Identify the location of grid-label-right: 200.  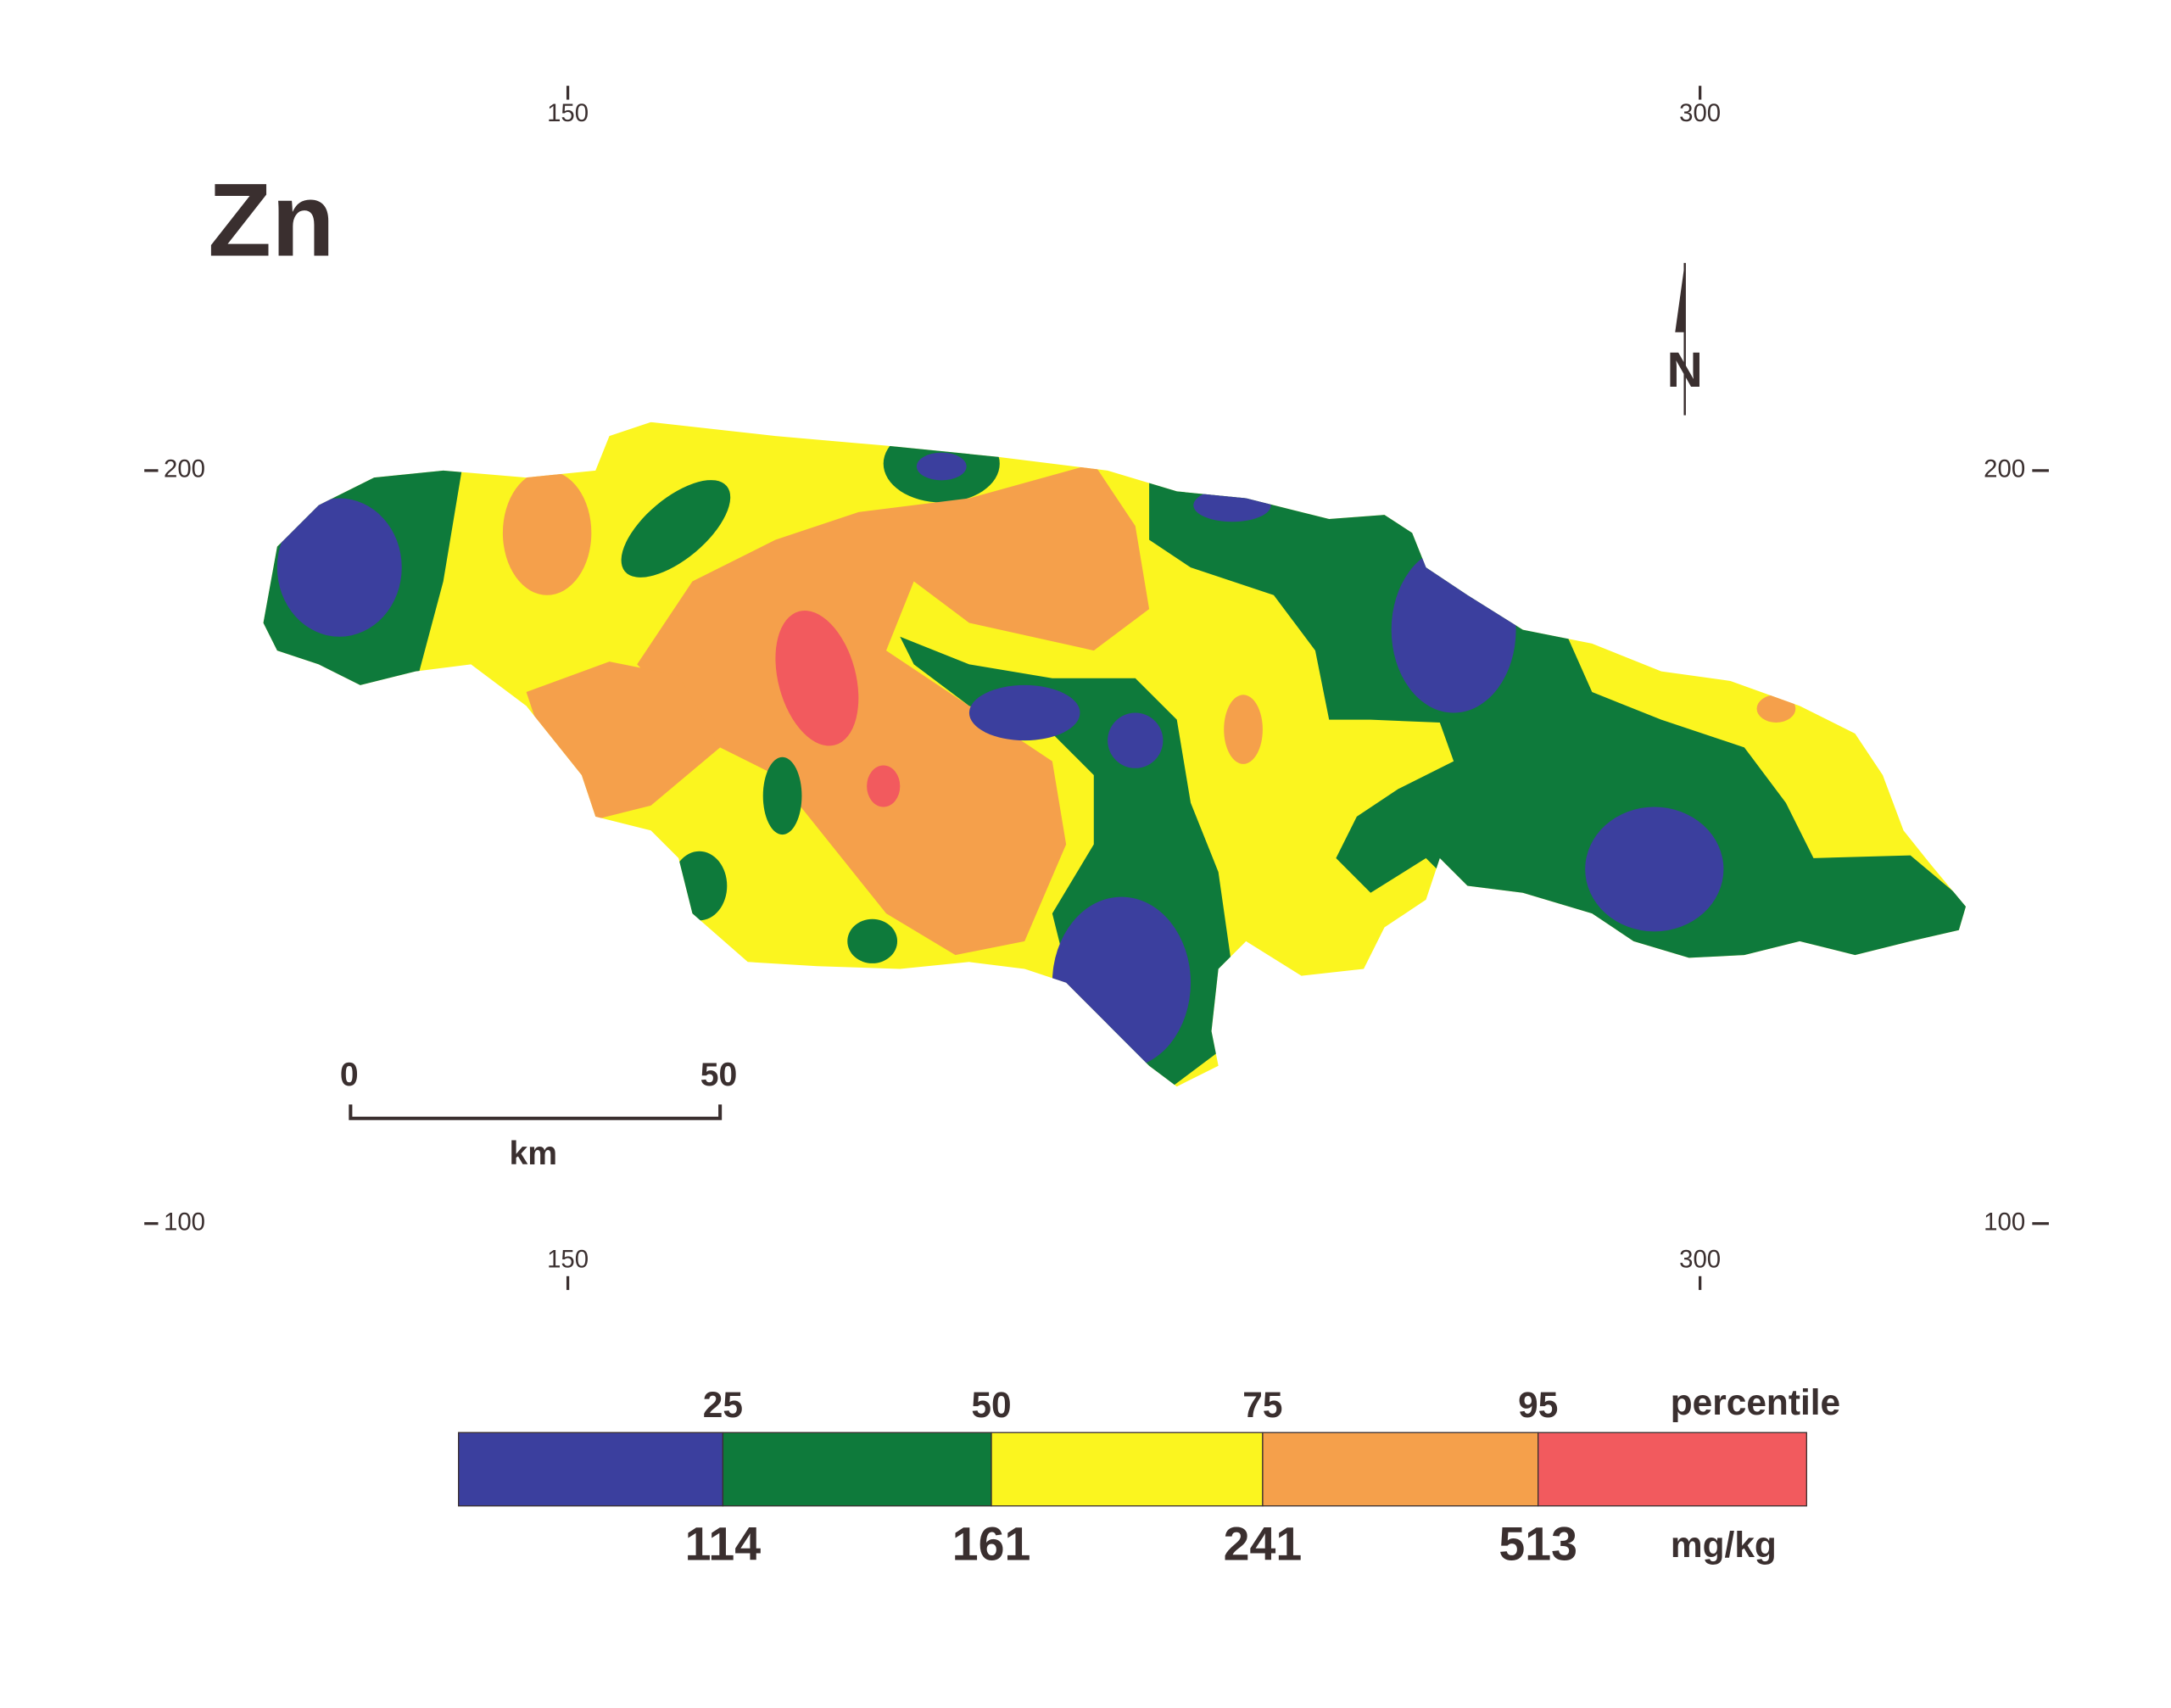
(2004, 469).